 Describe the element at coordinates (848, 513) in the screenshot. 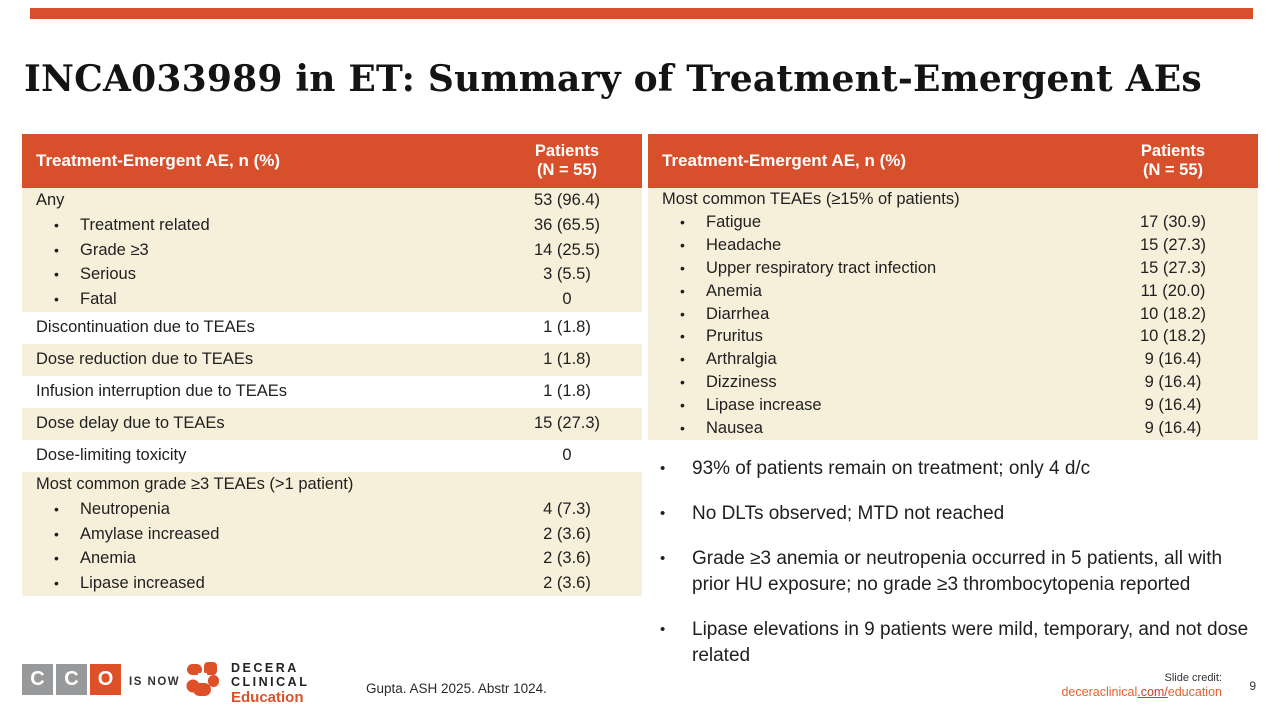

I see `bullet-text: No DLTs observed; MTD not reached` at that location.